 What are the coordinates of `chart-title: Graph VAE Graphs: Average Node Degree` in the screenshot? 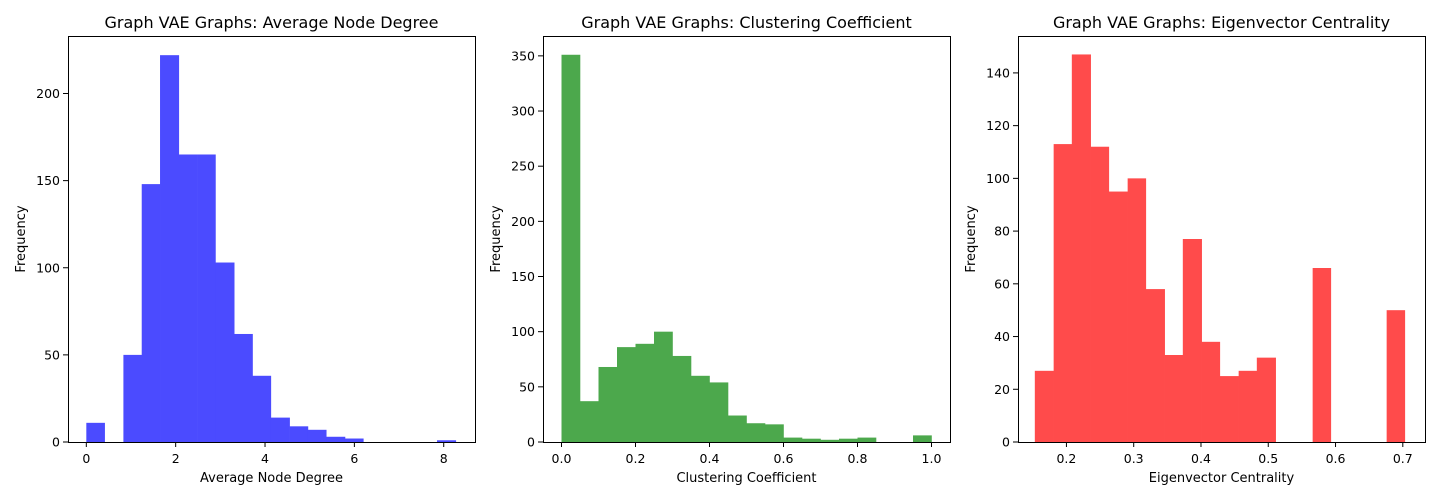 It's located at (272, 22).